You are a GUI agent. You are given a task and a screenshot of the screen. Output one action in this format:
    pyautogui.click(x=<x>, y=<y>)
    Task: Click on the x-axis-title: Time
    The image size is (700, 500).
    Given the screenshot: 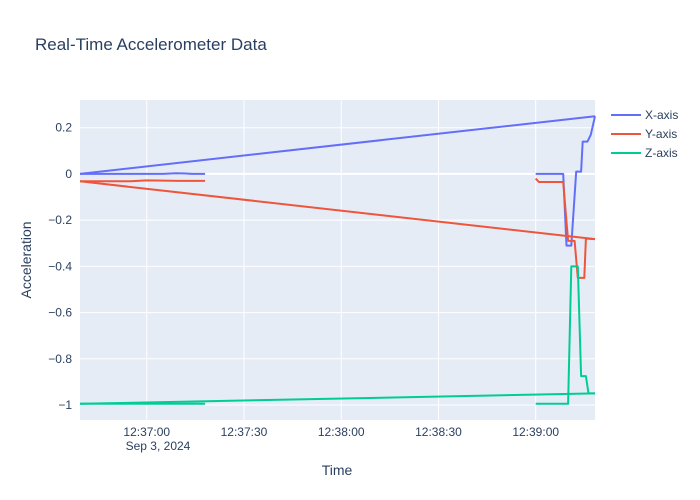 What is the action you would take?
    pyautogui.click(x=337, y=470)
    